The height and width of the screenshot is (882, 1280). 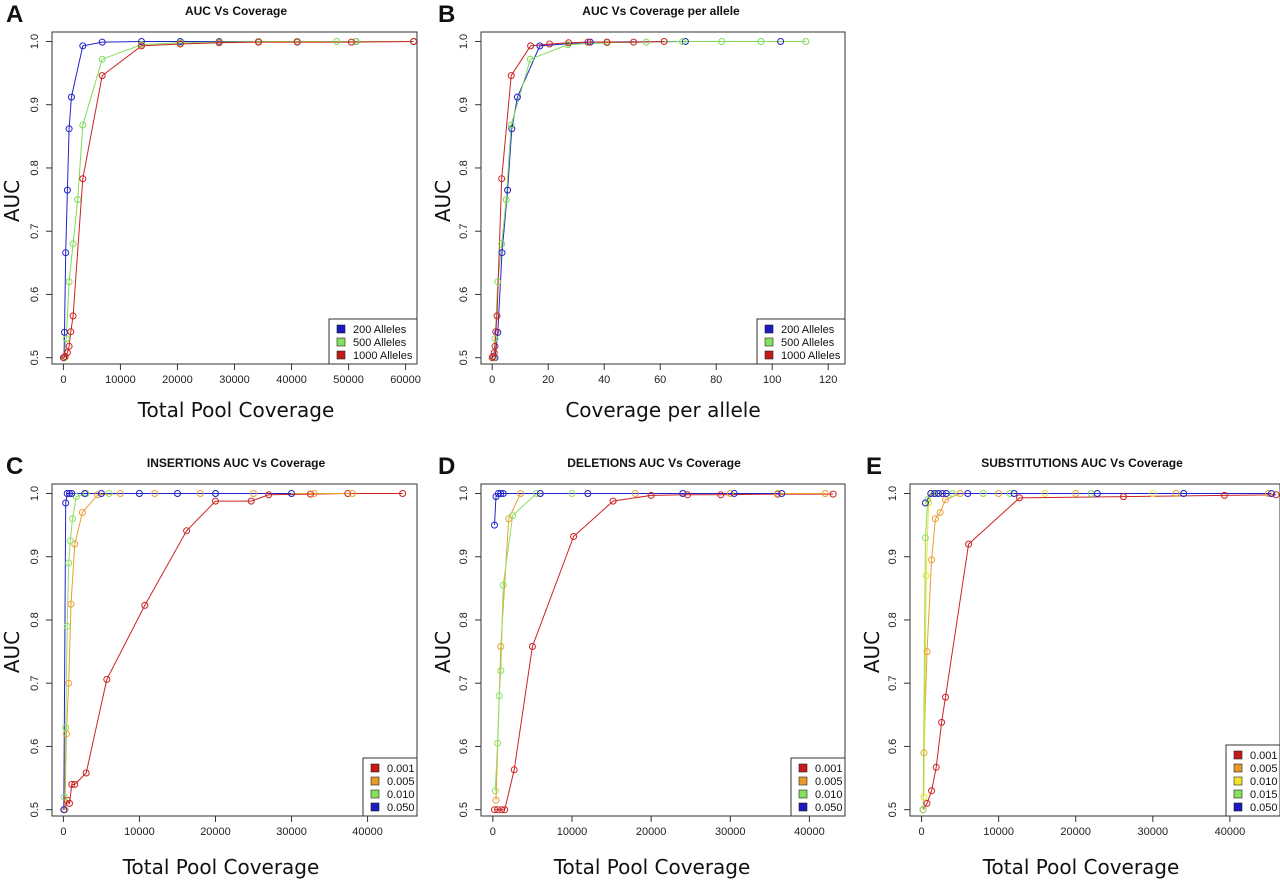 What do you see at coordinates (808, 343) in the screenshot?
I see `legend-label: 500 Alleles` at bounding box center [808, 343].